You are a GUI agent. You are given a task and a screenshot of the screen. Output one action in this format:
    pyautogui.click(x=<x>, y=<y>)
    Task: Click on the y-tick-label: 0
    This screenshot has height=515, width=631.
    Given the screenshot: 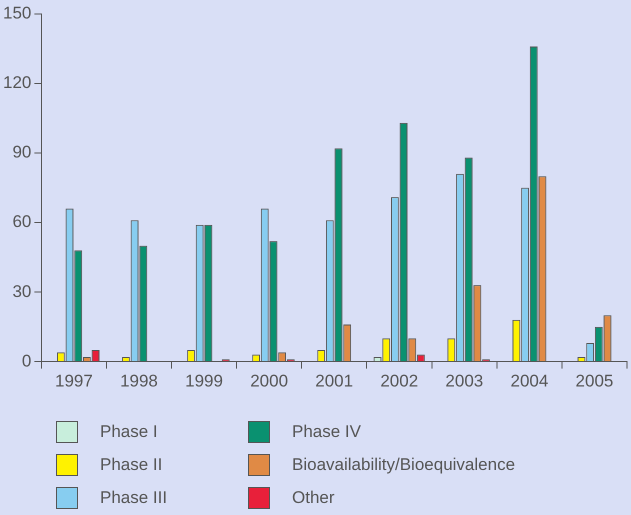 What is the action you would take?
    pyautogui.click(x=27, y=360)
    